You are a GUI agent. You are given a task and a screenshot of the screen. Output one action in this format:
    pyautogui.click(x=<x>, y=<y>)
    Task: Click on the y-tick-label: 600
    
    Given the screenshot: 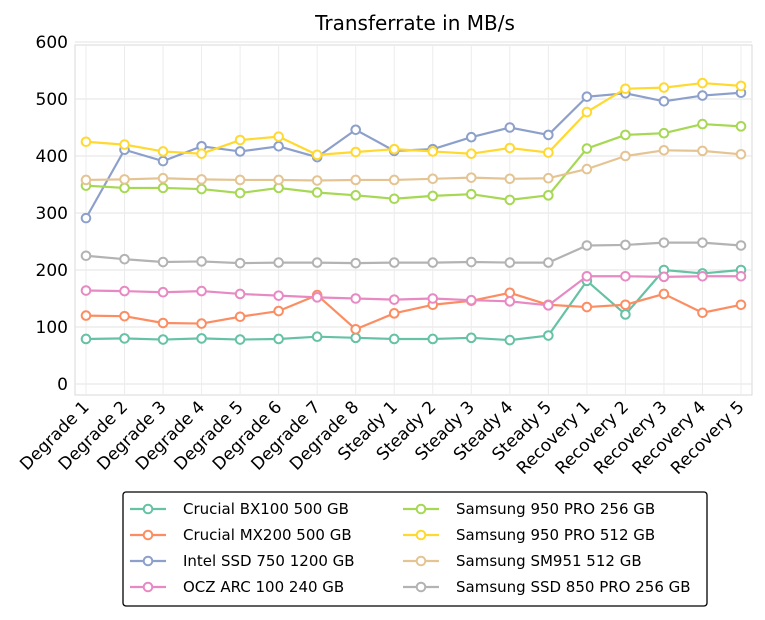 What is the action you would take?
    pyautogui.click(x=52, y=43)
    